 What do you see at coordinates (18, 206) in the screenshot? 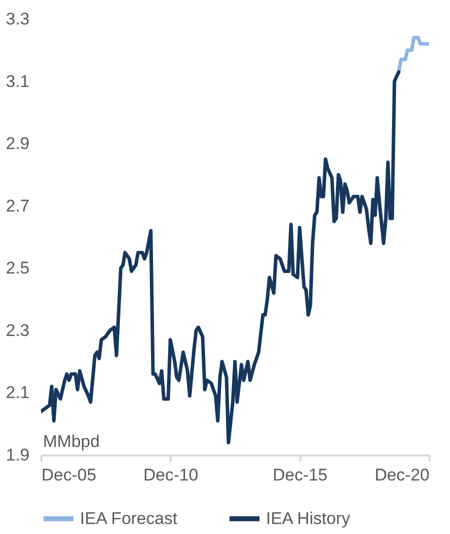
I see `y-tick-label: 2.7` at bounding box center [18, 206].